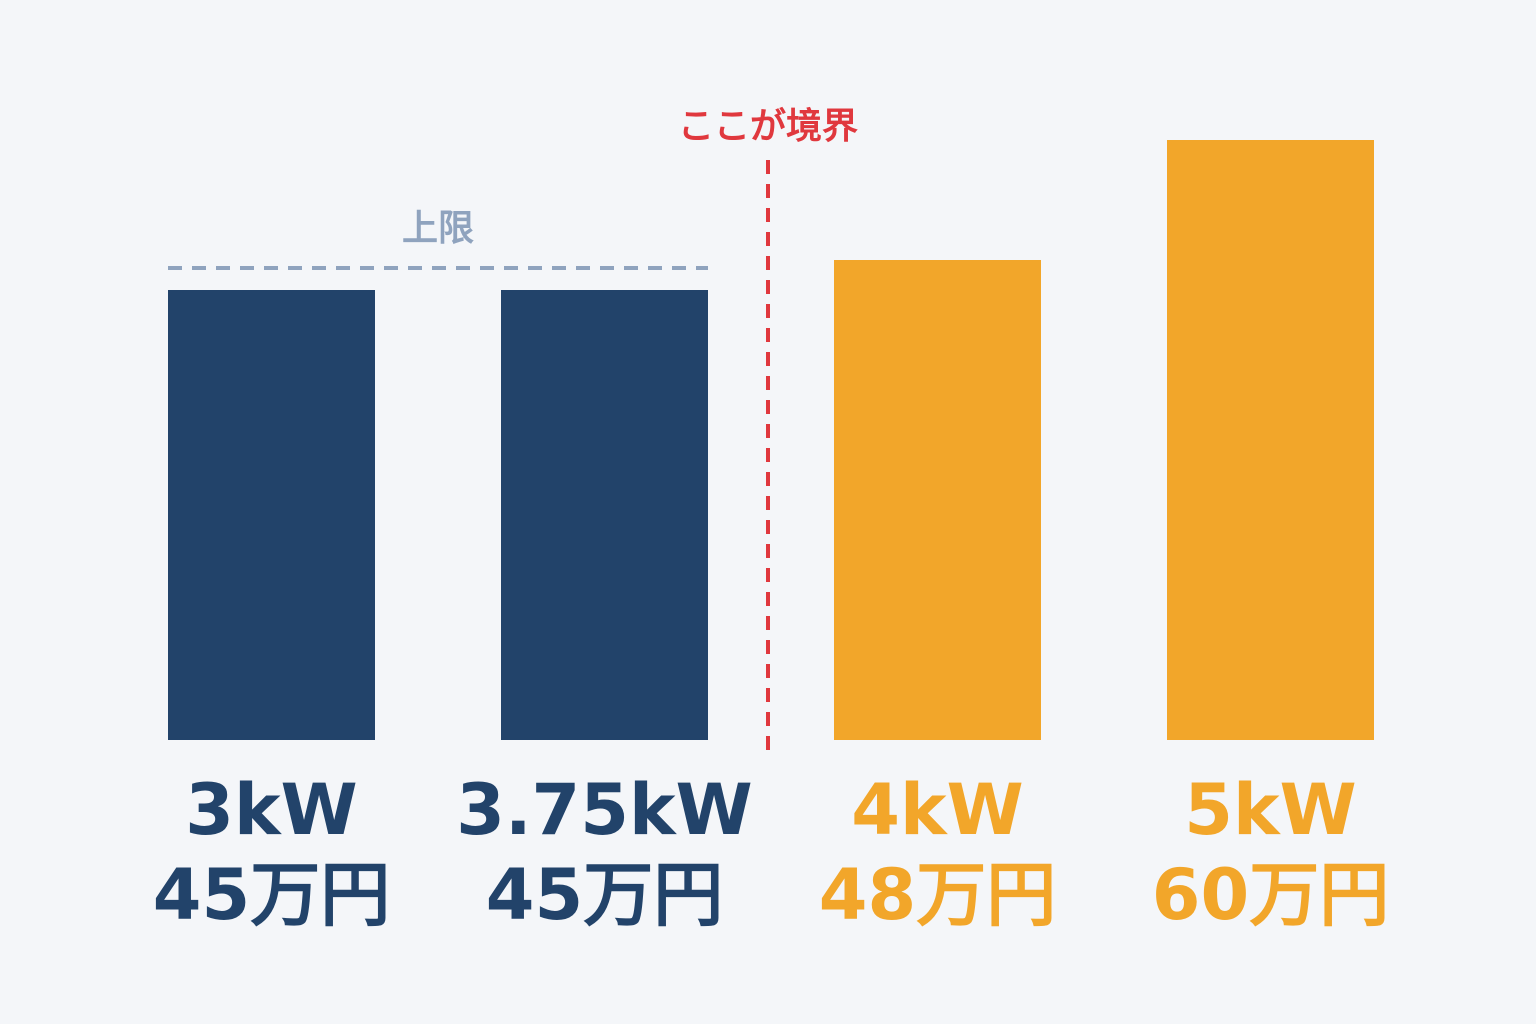 The height and width of the screenshot is (1024, 1536). I want to click on category-label: 5kW, so click(1270, 810).